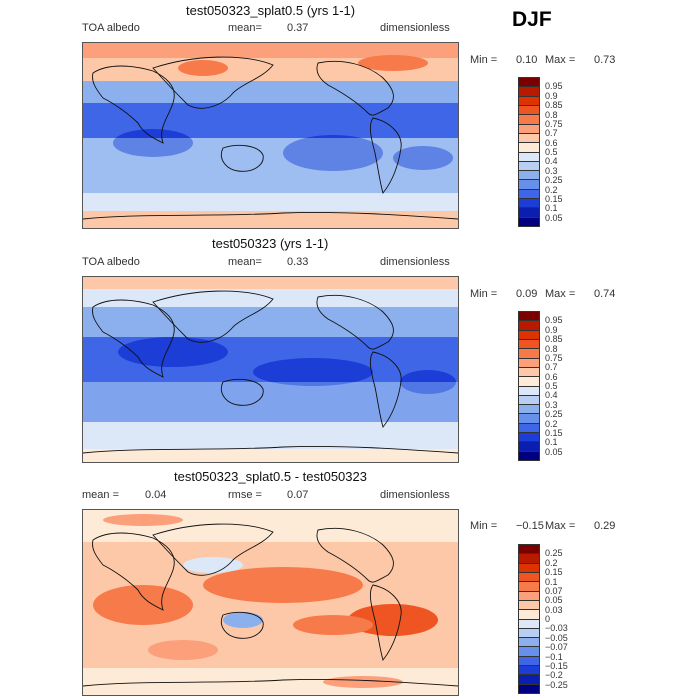 The height and width of the screenshot is (700, 700). I want to click on panel1-min-label: Min =, so click(484, 60).